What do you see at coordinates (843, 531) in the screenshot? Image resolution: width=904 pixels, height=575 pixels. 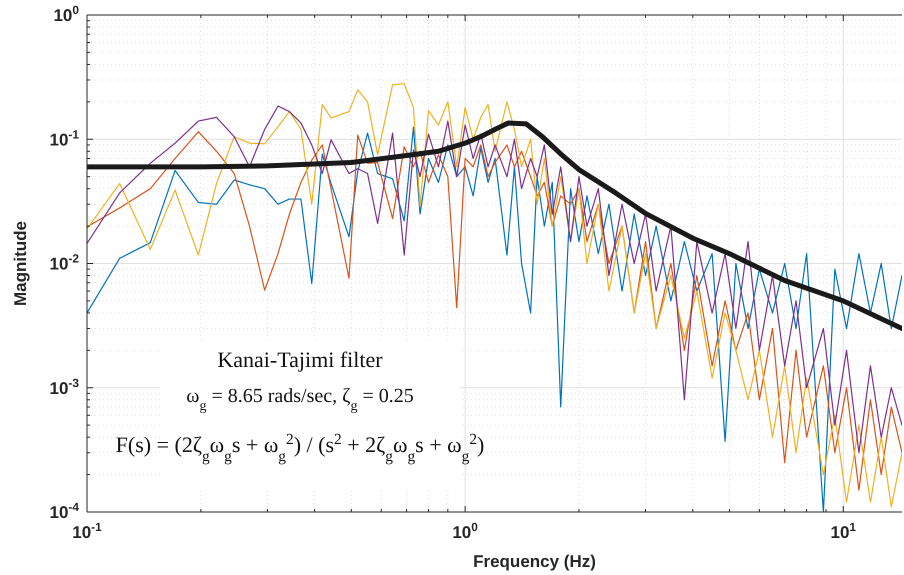 I see `x-tick-label: 10$^{1}$` at bounding box center [843, 531].